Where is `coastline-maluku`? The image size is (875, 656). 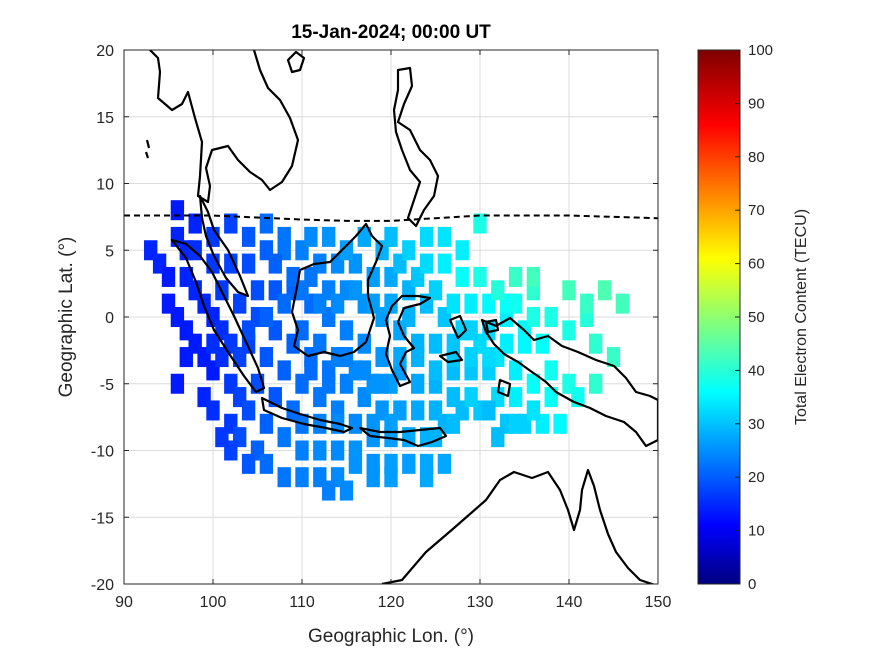 coastline-maluku is located at coordinates (475, 356).